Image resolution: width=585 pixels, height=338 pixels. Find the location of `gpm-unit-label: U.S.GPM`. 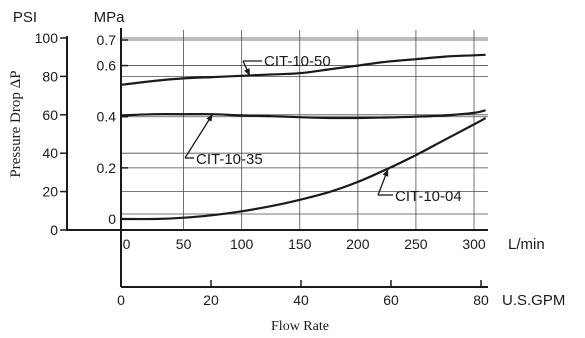

gpm-unit-label: U.S.GPM is located at coordinates (533, 300).